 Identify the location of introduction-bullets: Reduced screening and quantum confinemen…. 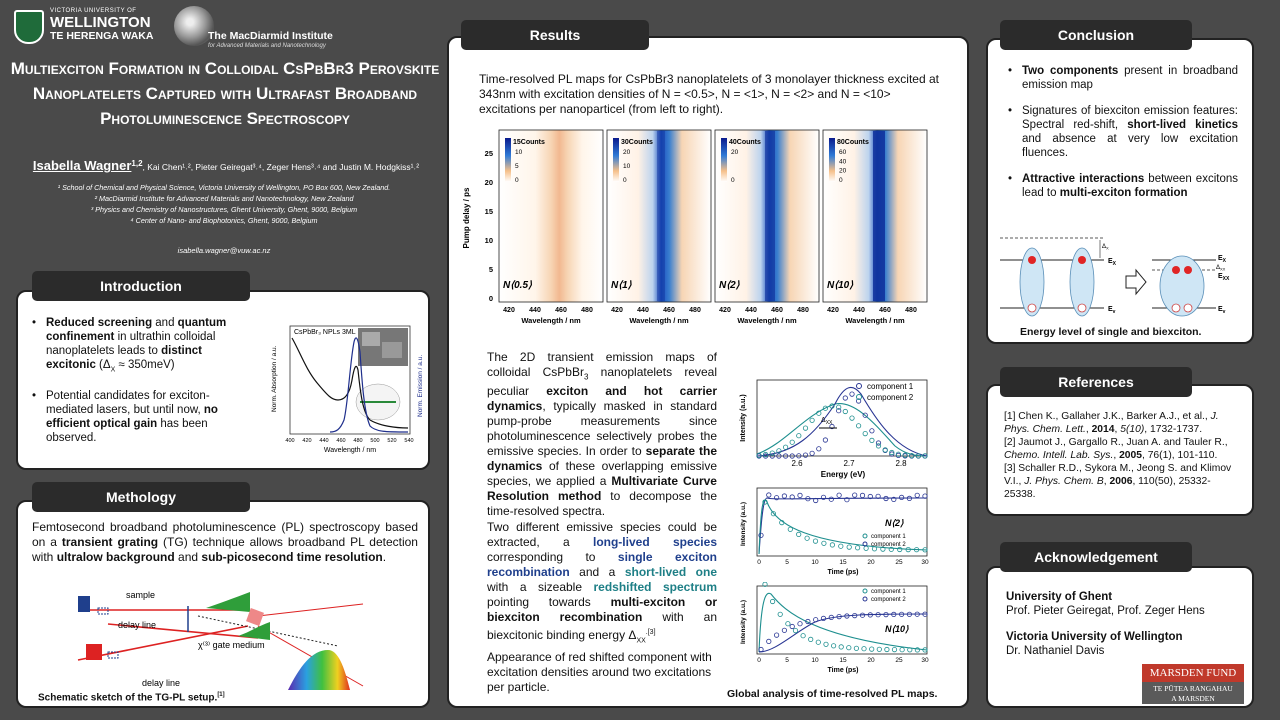
(134, 386).